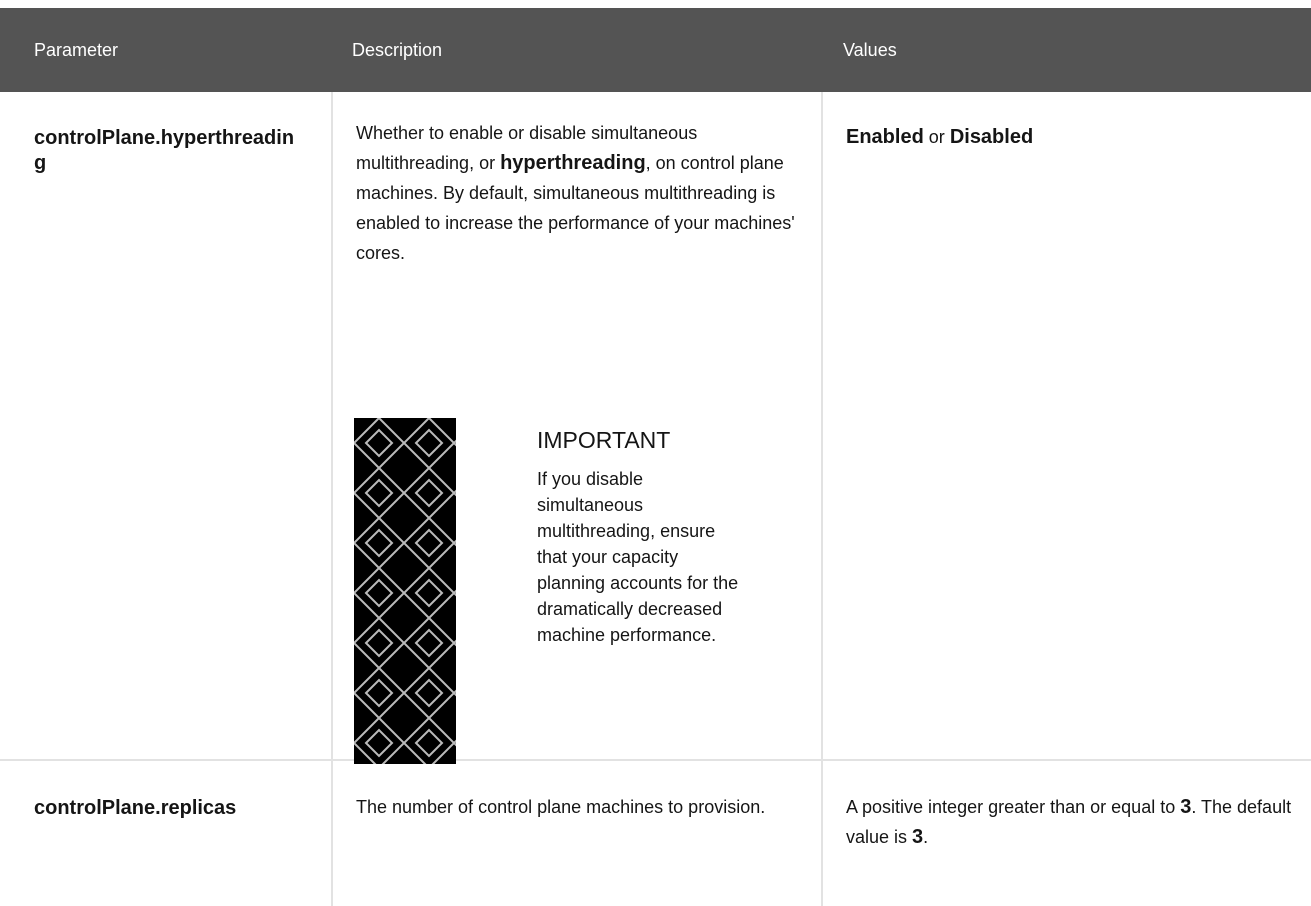  What do you see at coordinates (655, 760) in the screenshot?
I see `row-border` at bounding box center [655, 760].